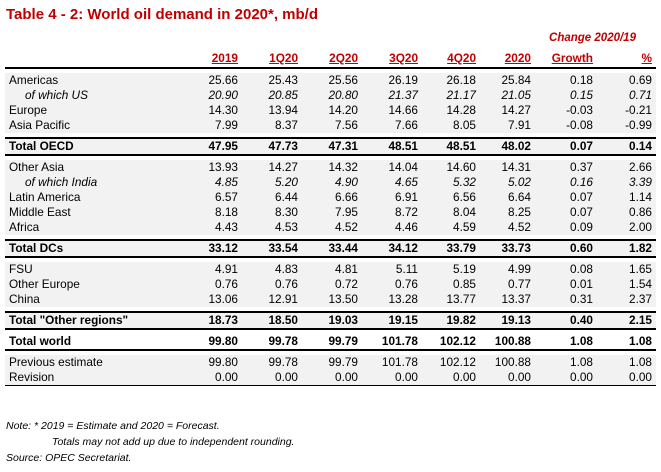 This screenshot has width=661, height=472. Describe the element at coordinates (507, 125) in the screenshot. I see `value-cell: 7.91` at that location.